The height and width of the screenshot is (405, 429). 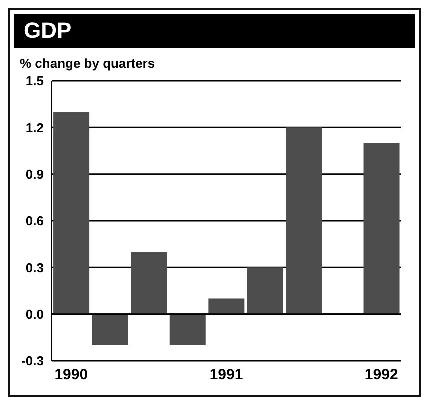 I want to click on y-tick-label: 0.0, so click(x=35, y=314).